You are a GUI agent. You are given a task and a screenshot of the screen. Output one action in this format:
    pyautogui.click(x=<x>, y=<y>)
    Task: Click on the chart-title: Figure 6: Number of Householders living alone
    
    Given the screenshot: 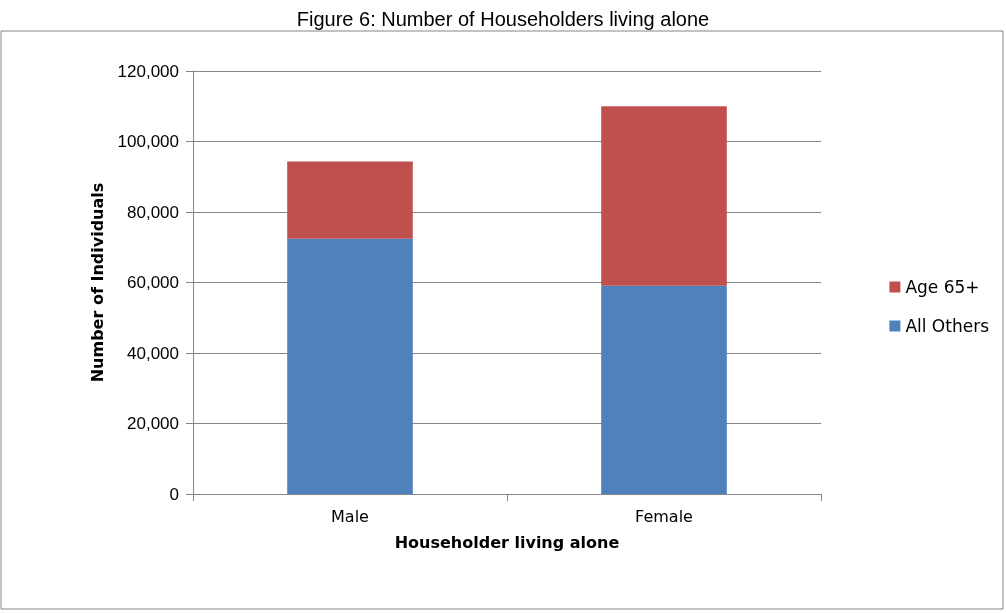 What is the action you would take?
    pyautogui.click(x=503, y=19)
    